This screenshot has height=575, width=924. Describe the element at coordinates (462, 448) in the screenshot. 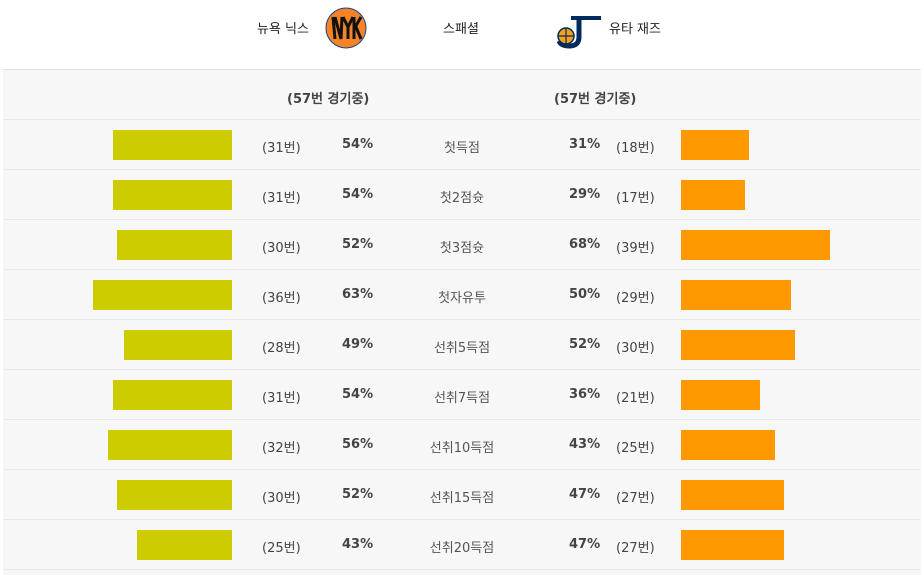

I see `stat-label: 선취10득점` at that location.